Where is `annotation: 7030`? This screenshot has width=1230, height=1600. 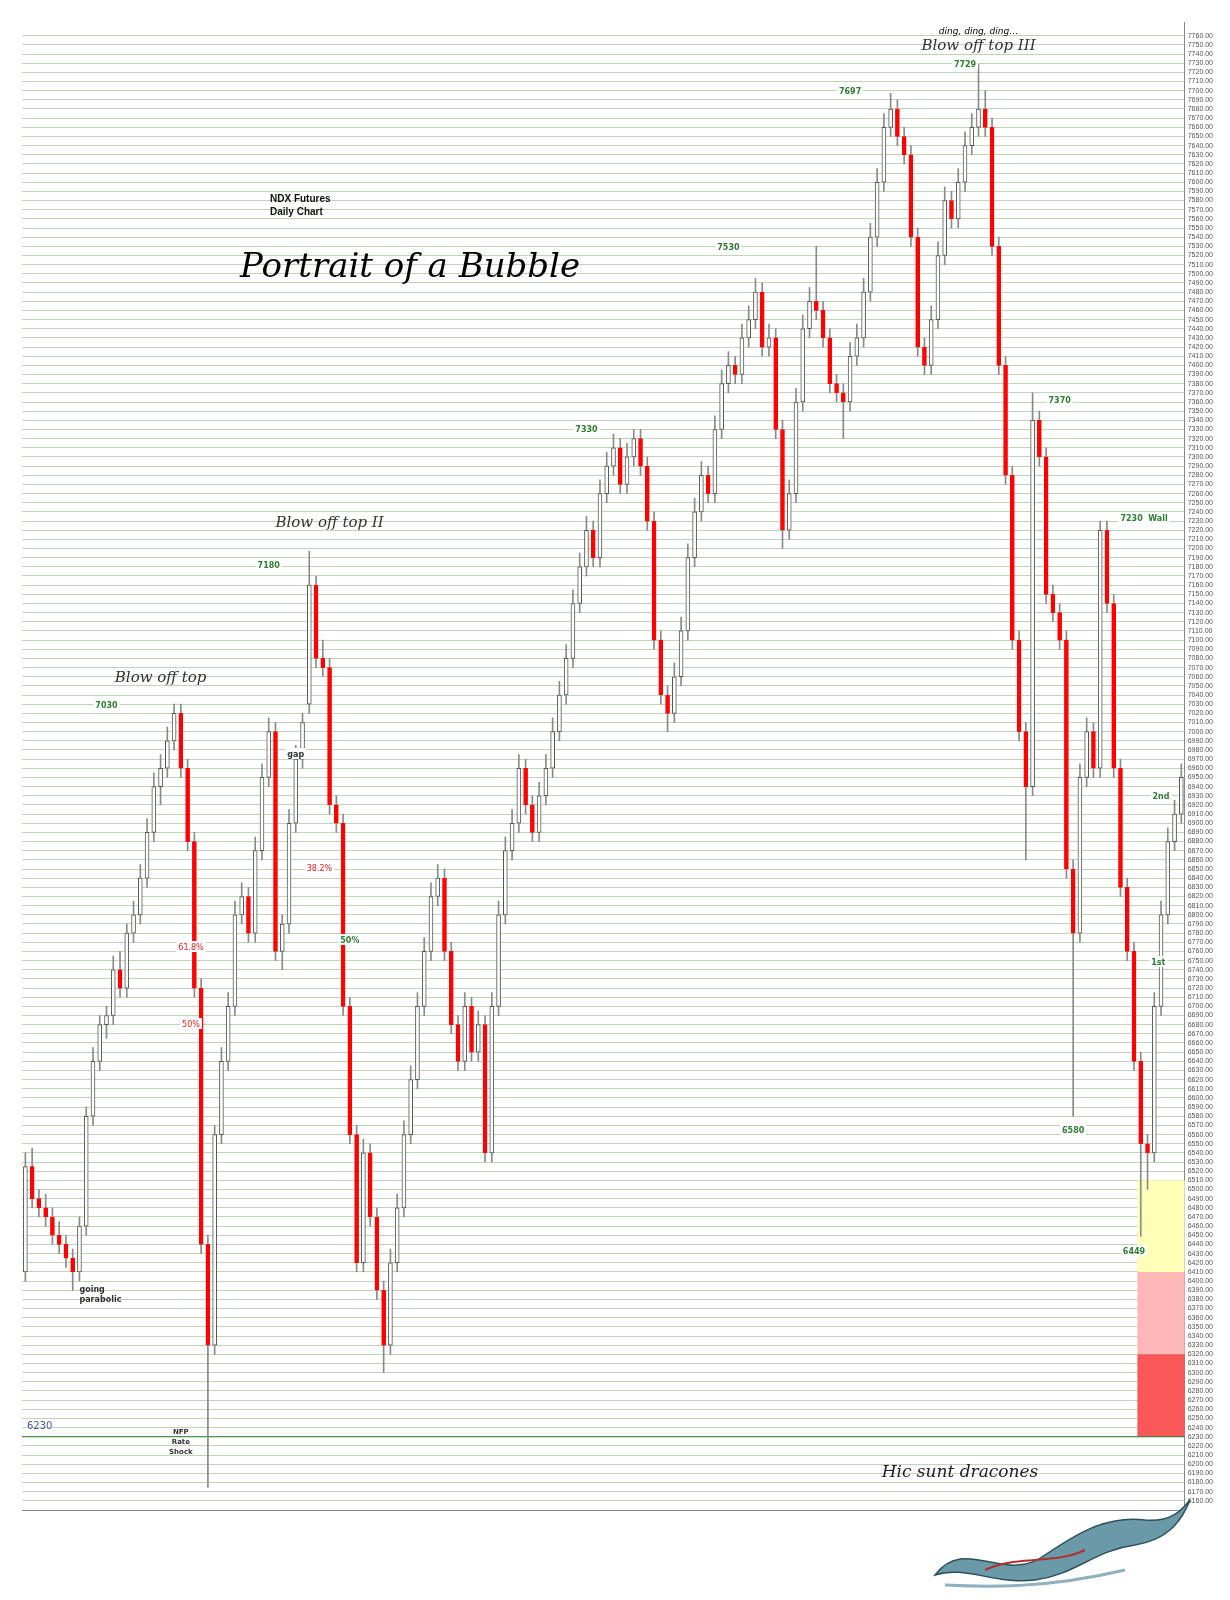
annotation: 7030 is located at coordinates (107, 705).